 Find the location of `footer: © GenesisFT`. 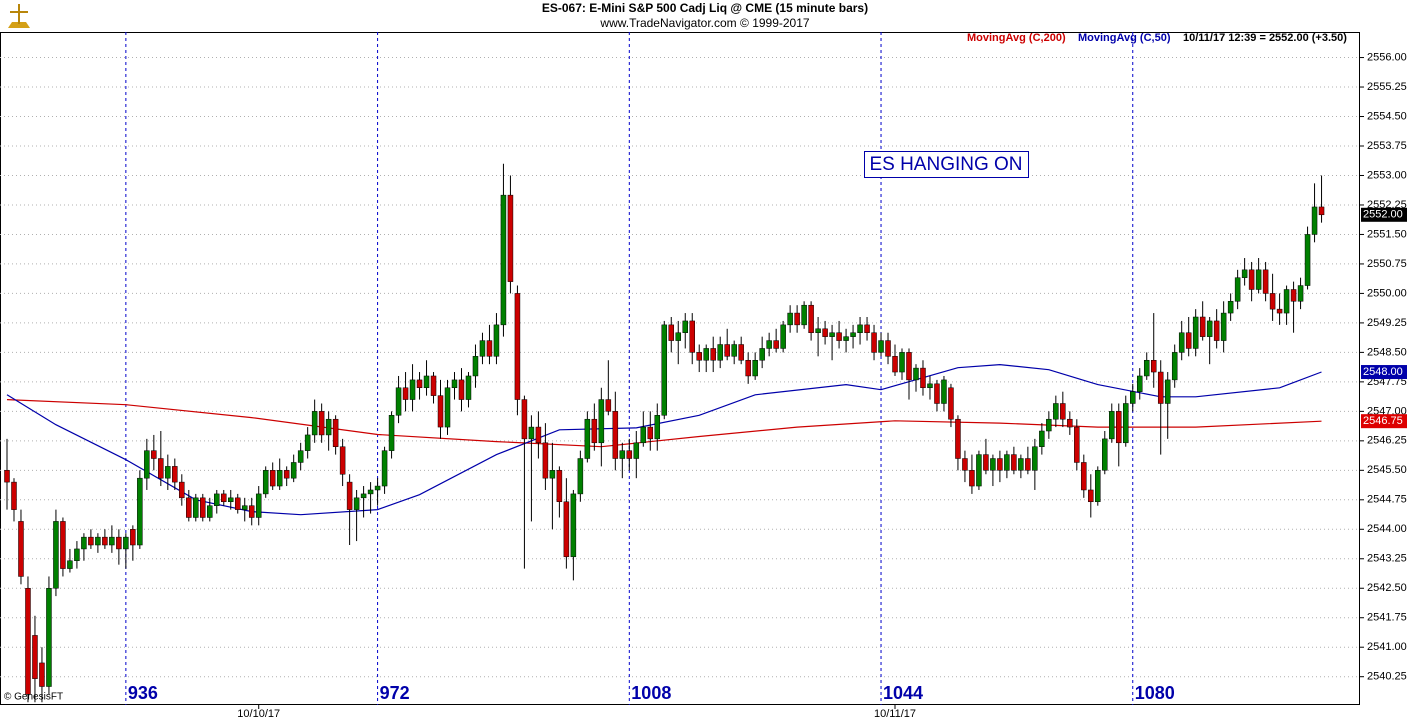

footer: © GenesisFT is located at coordinates (33, 697).